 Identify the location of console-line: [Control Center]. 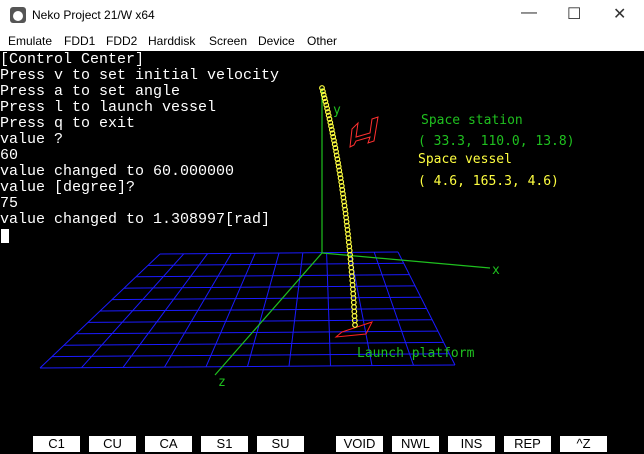
(72, 59).